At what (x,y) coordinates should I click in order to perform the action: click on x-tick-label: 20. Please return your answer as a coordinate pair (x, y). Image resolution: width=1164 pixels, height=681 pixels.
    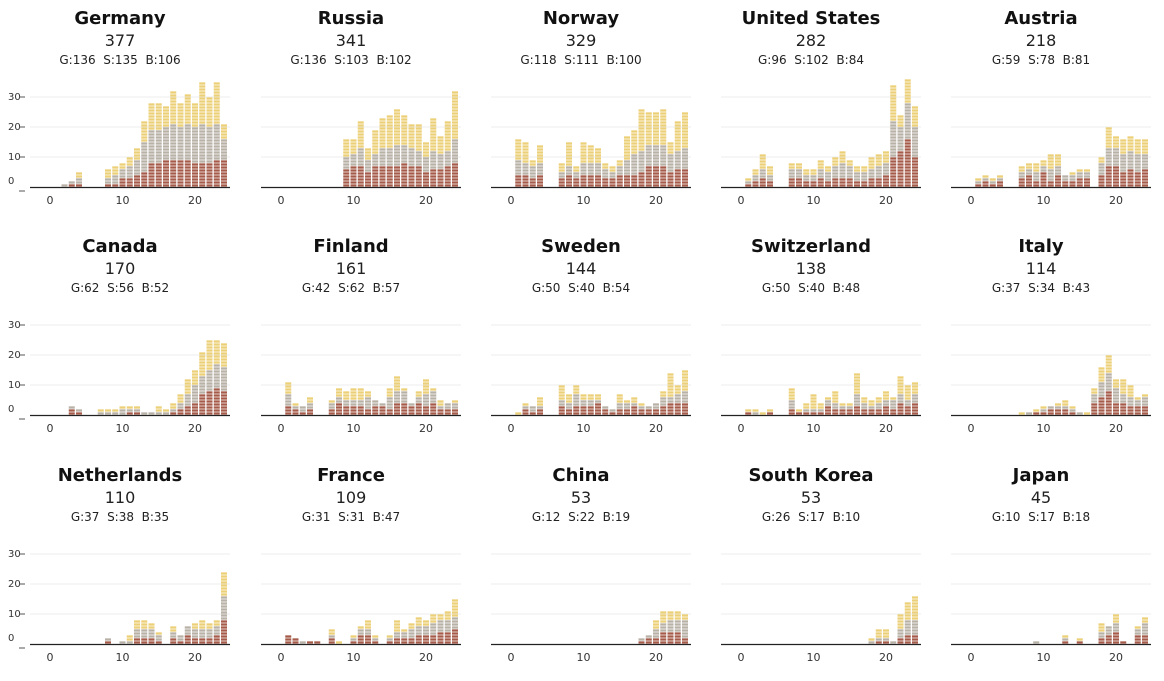
    Looking at the image, I should click on (1116, 657).